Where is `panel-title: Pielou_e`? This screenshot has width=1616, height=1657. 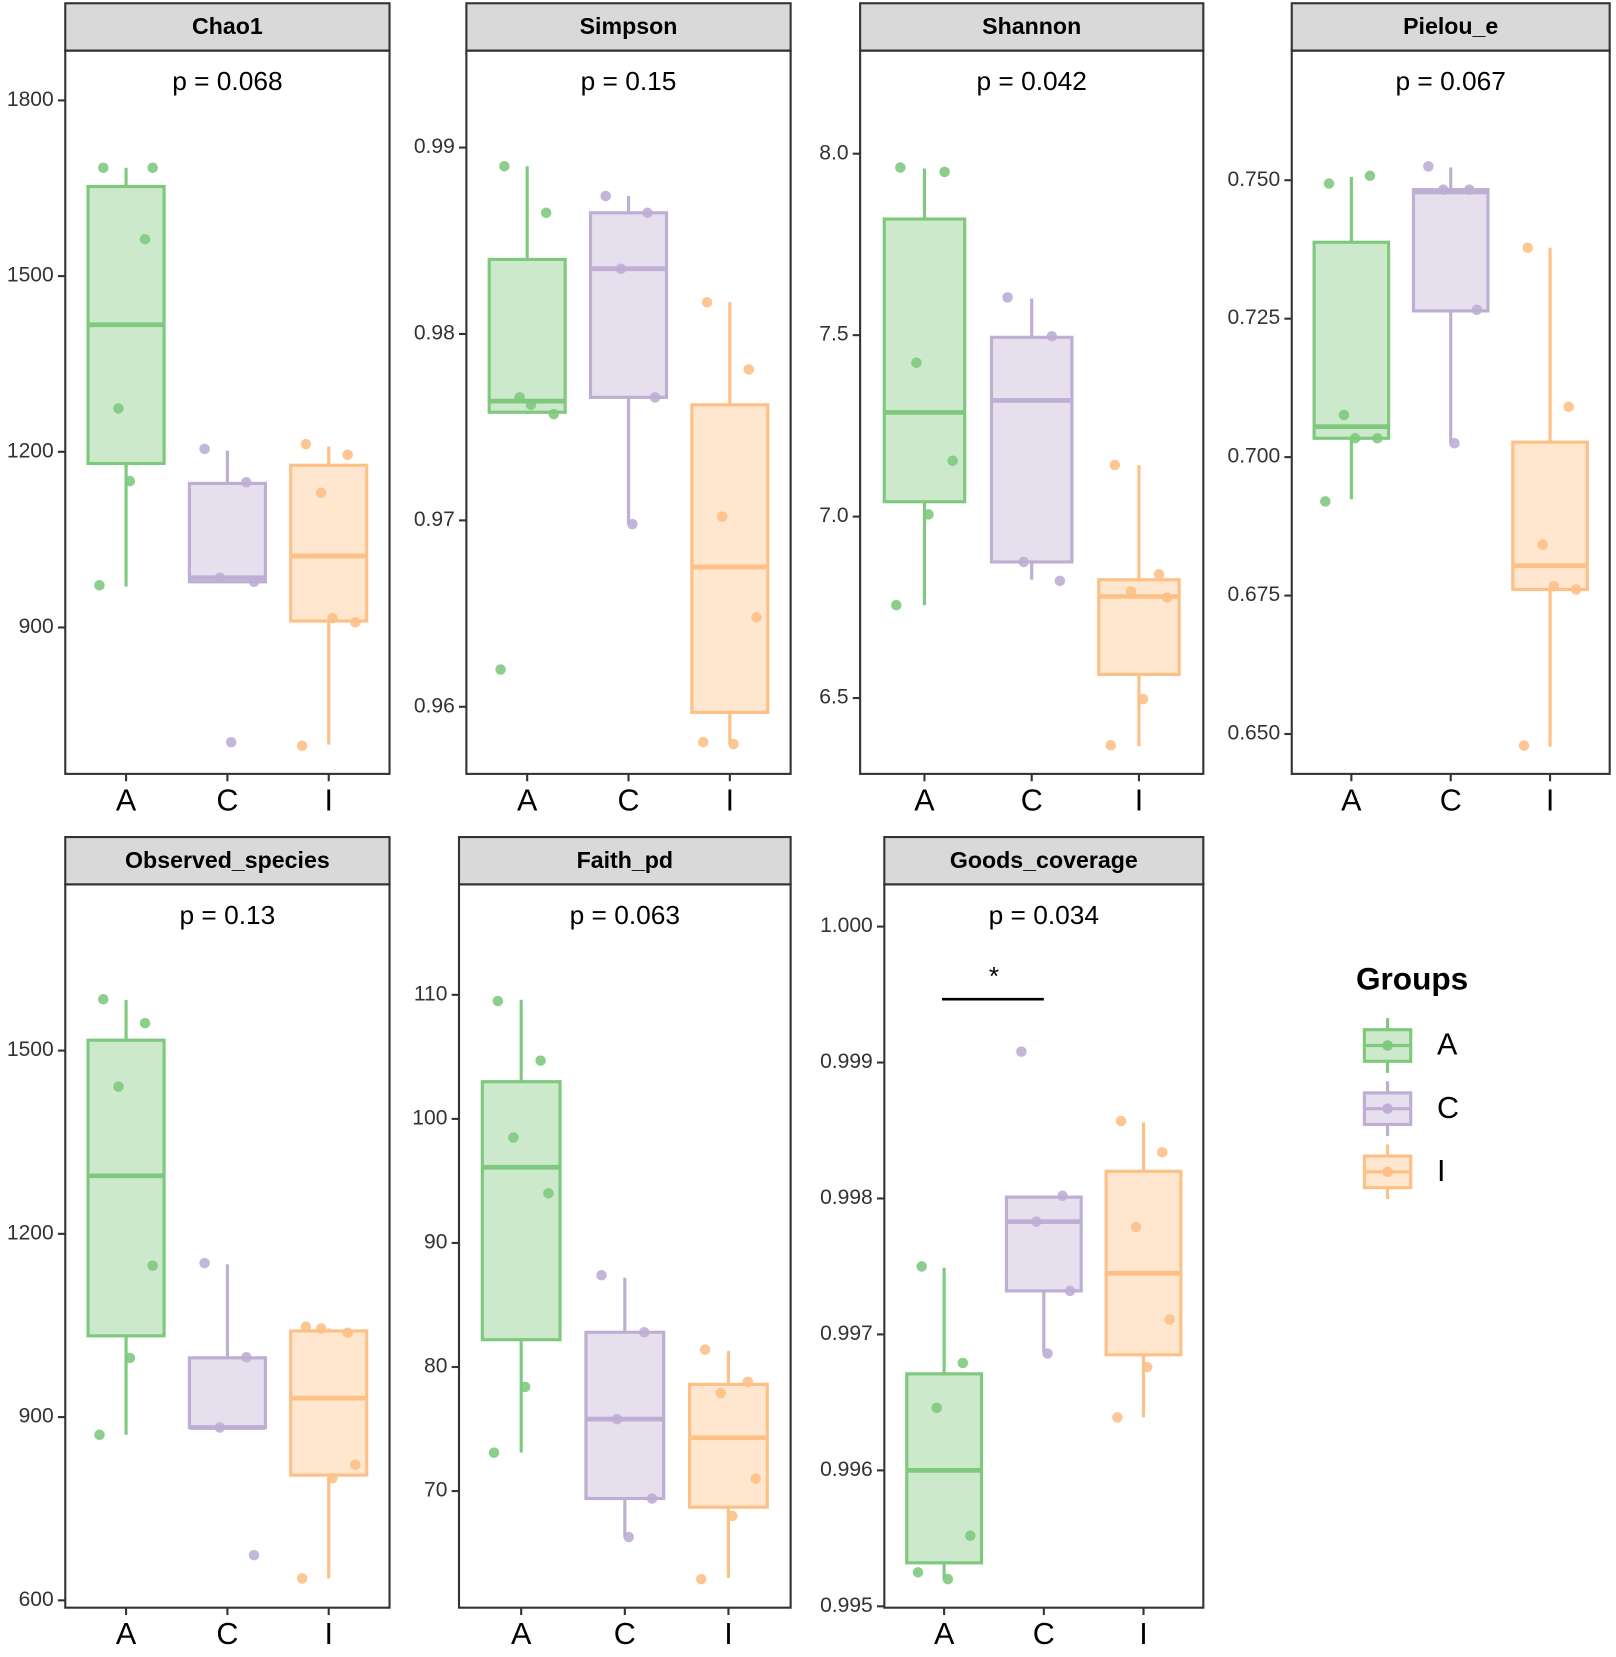 panel-title: Pielou_e is located at coordinates (1450, 26).